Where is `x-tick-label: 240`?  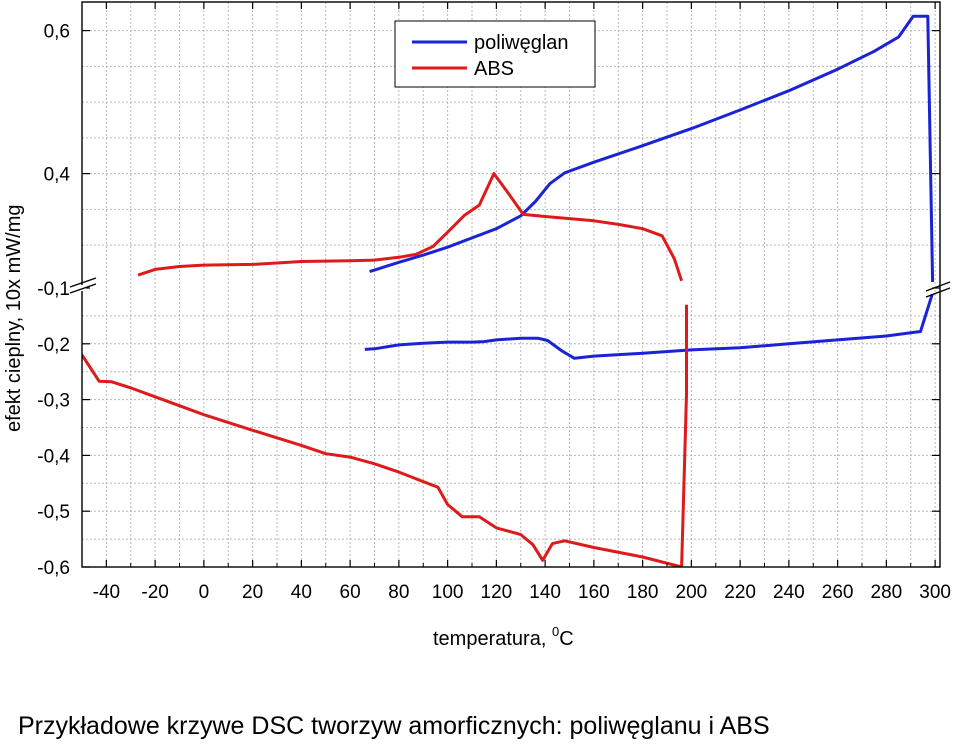
x-tick-label: 240 is located at coordinates (789, 592).